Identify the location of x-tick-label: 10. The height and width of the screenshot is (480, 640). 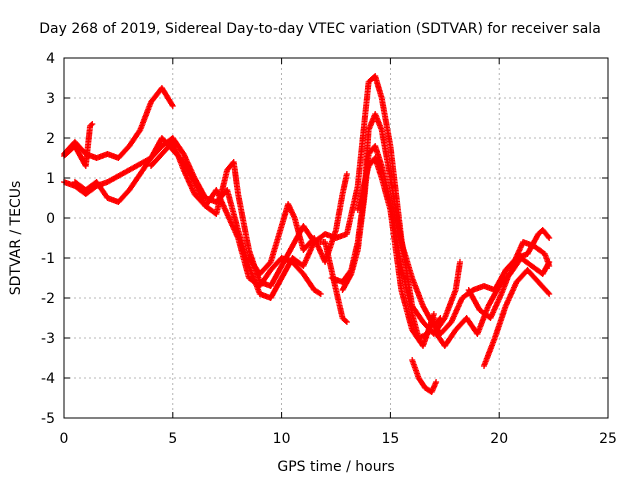
(282, 439).